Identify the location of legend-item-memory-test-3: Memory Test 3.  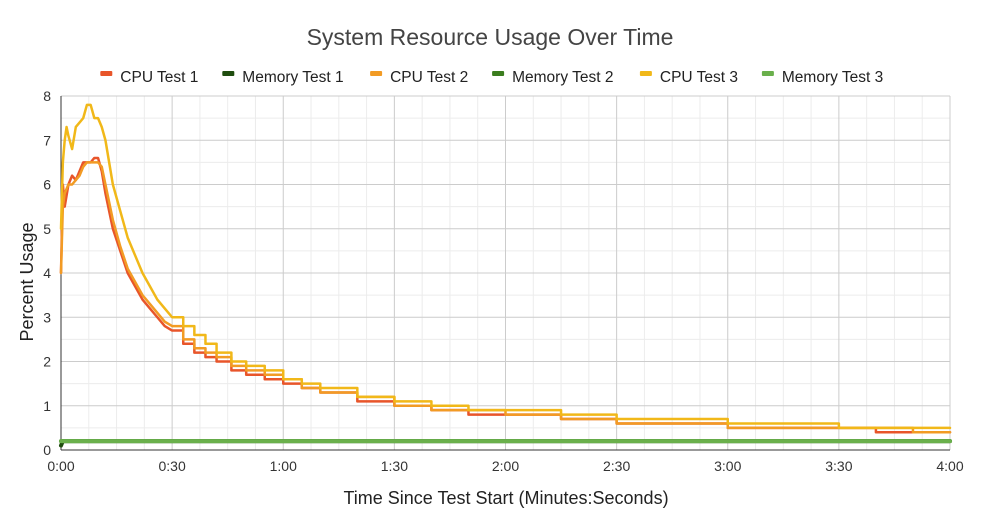
(822, 77).